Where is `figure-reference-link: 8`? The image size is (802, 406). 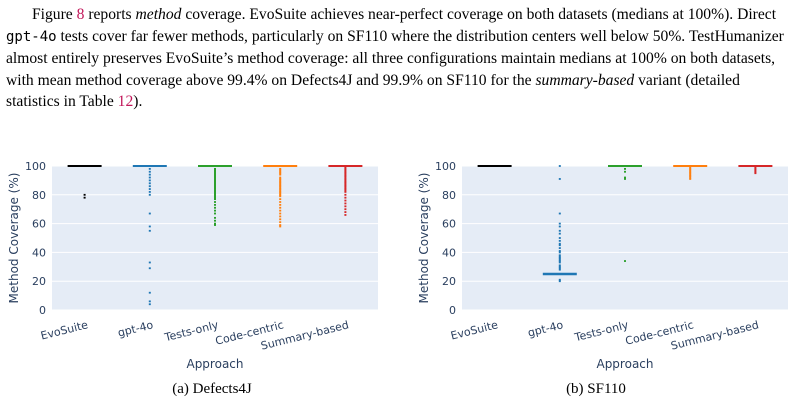
figure-reference-link: 8 is located at coordinates (80, 14).